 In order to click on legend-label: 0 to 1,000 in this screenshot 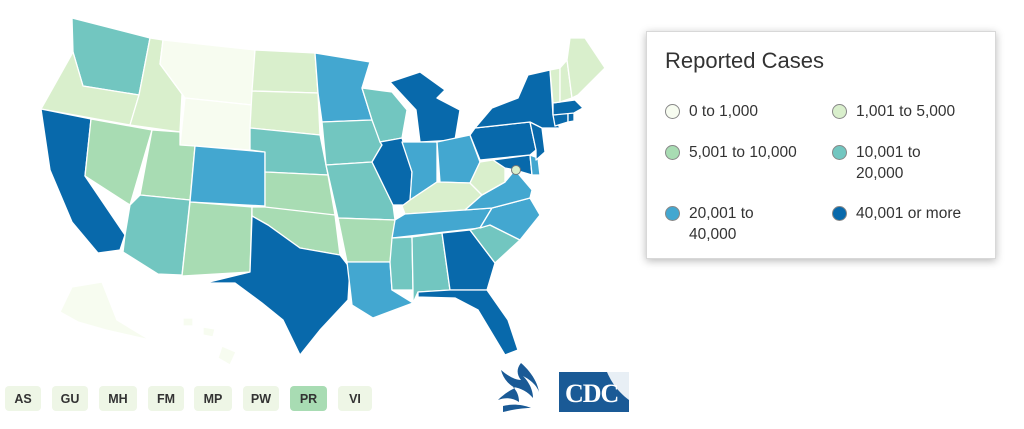, I will do `click(723, 111)`.